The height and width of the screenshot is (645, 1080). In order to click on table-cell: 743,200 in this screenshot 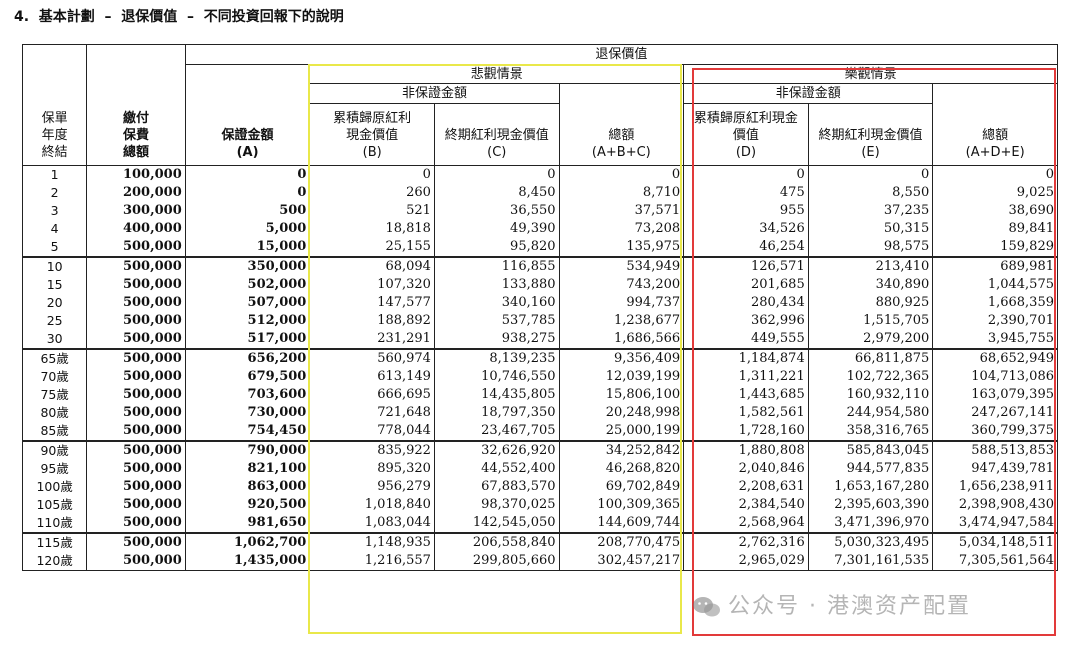, I will do `click(622, 285)`.